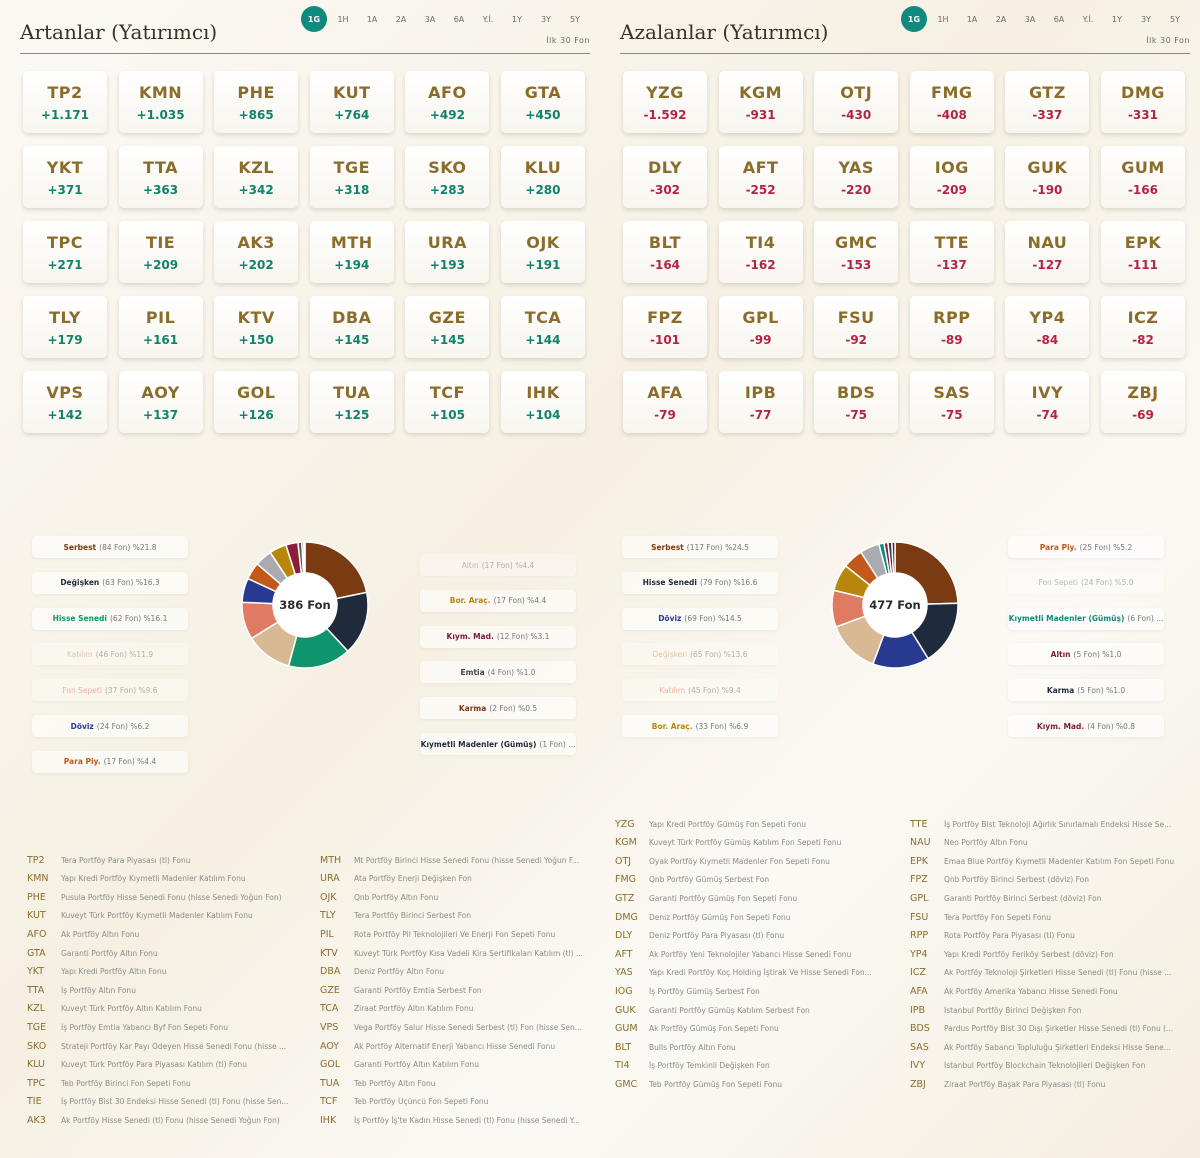 This screenshot has width=1200, height=1158. What do you see at coordinates (1045, 917) in the screenshot?
I see `fund-list-row: FSU Tera Portföy Fon Sepeti Fonu` at bounding box center [1045, 917].